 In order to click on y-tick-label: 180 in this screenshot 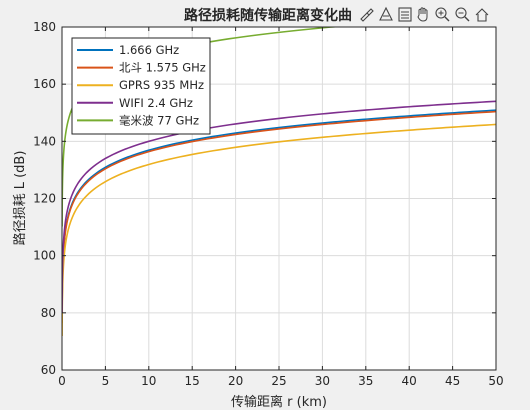, I will do `click(44, 27)`.